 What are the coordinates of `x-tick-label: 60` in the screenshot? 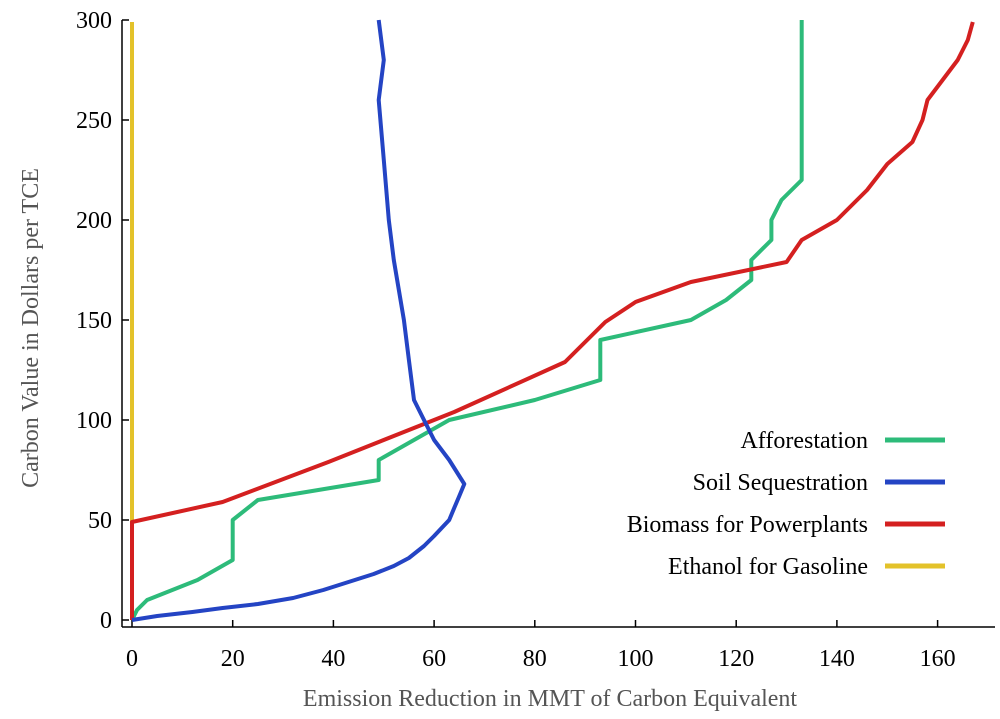 It's located at (434, 659).